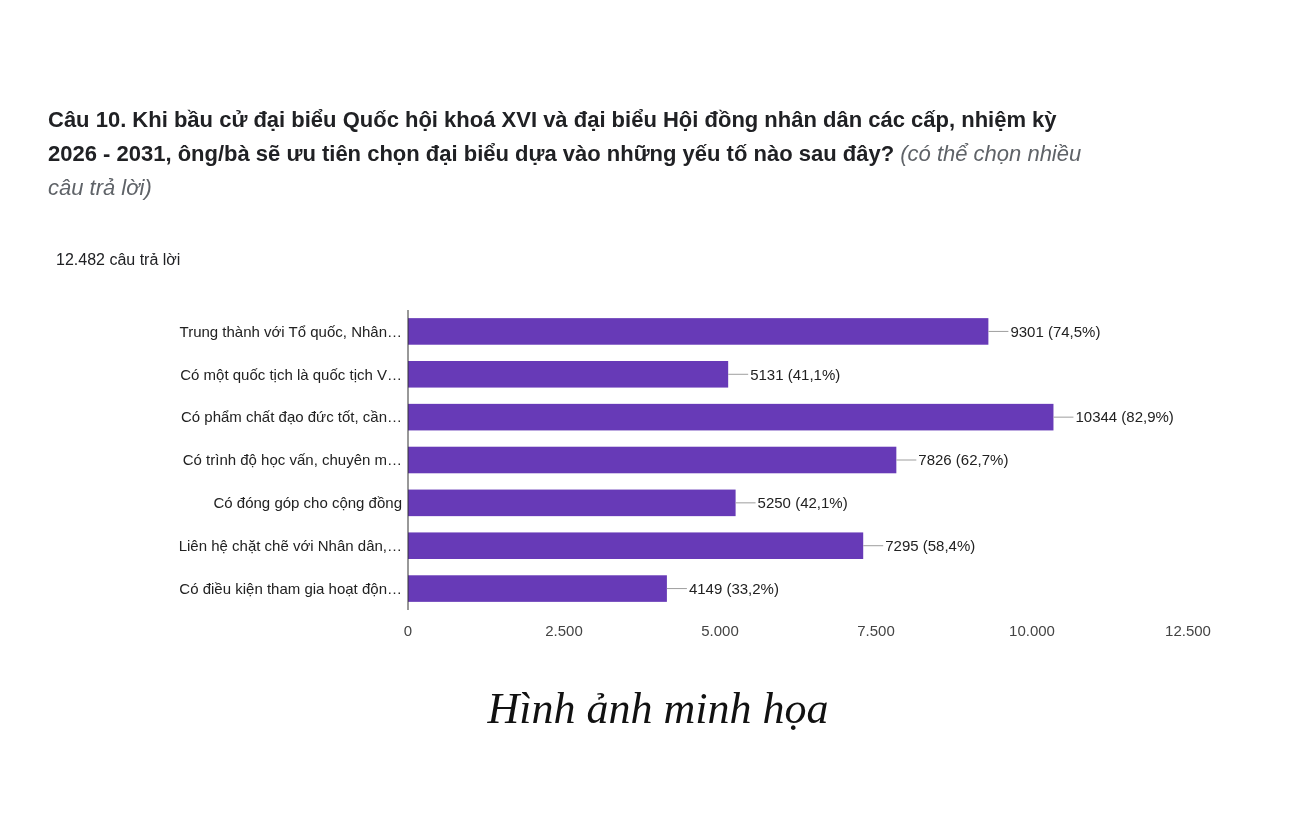  What do you see at coordinates (565, 153) in the screenshot?
I see `chart-title: Câu 10. Khi bầu cử đại biểu Quốc hội khoá XVI và đại biểu Hội đồng nhân dân các cấp, nhiệm kỳ 2026 - 2031, ông/bà sẽ ưu tiên chọn đại biểu dựa vào những yếu tố nào sau đây? (có thể chọn nhiều câu trả lời)` at bounding box center [565, 153].